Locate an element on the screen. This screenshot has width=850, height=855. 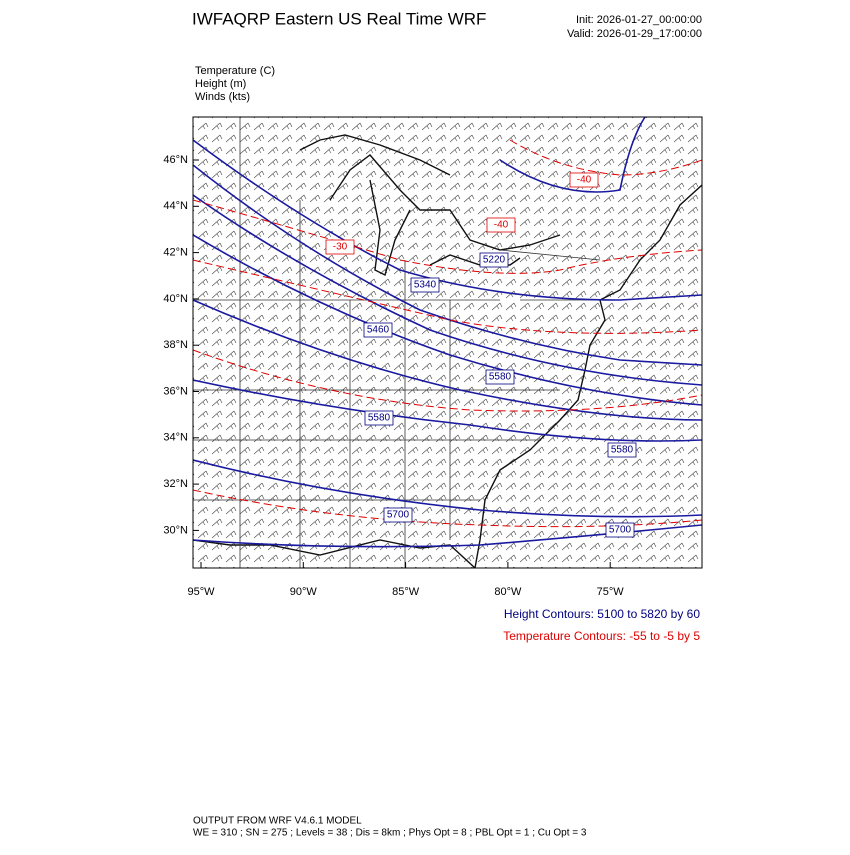
lon-label: 80°W is located at coordinates (508, 592).